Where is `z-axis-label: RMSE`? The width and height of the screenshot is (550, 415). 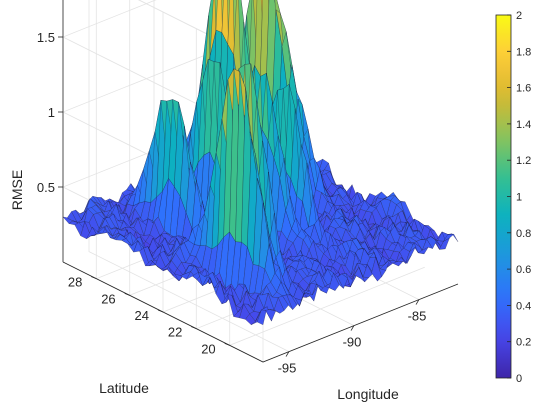 z-axis-label: RMSE is located at coordinates (17, 190).